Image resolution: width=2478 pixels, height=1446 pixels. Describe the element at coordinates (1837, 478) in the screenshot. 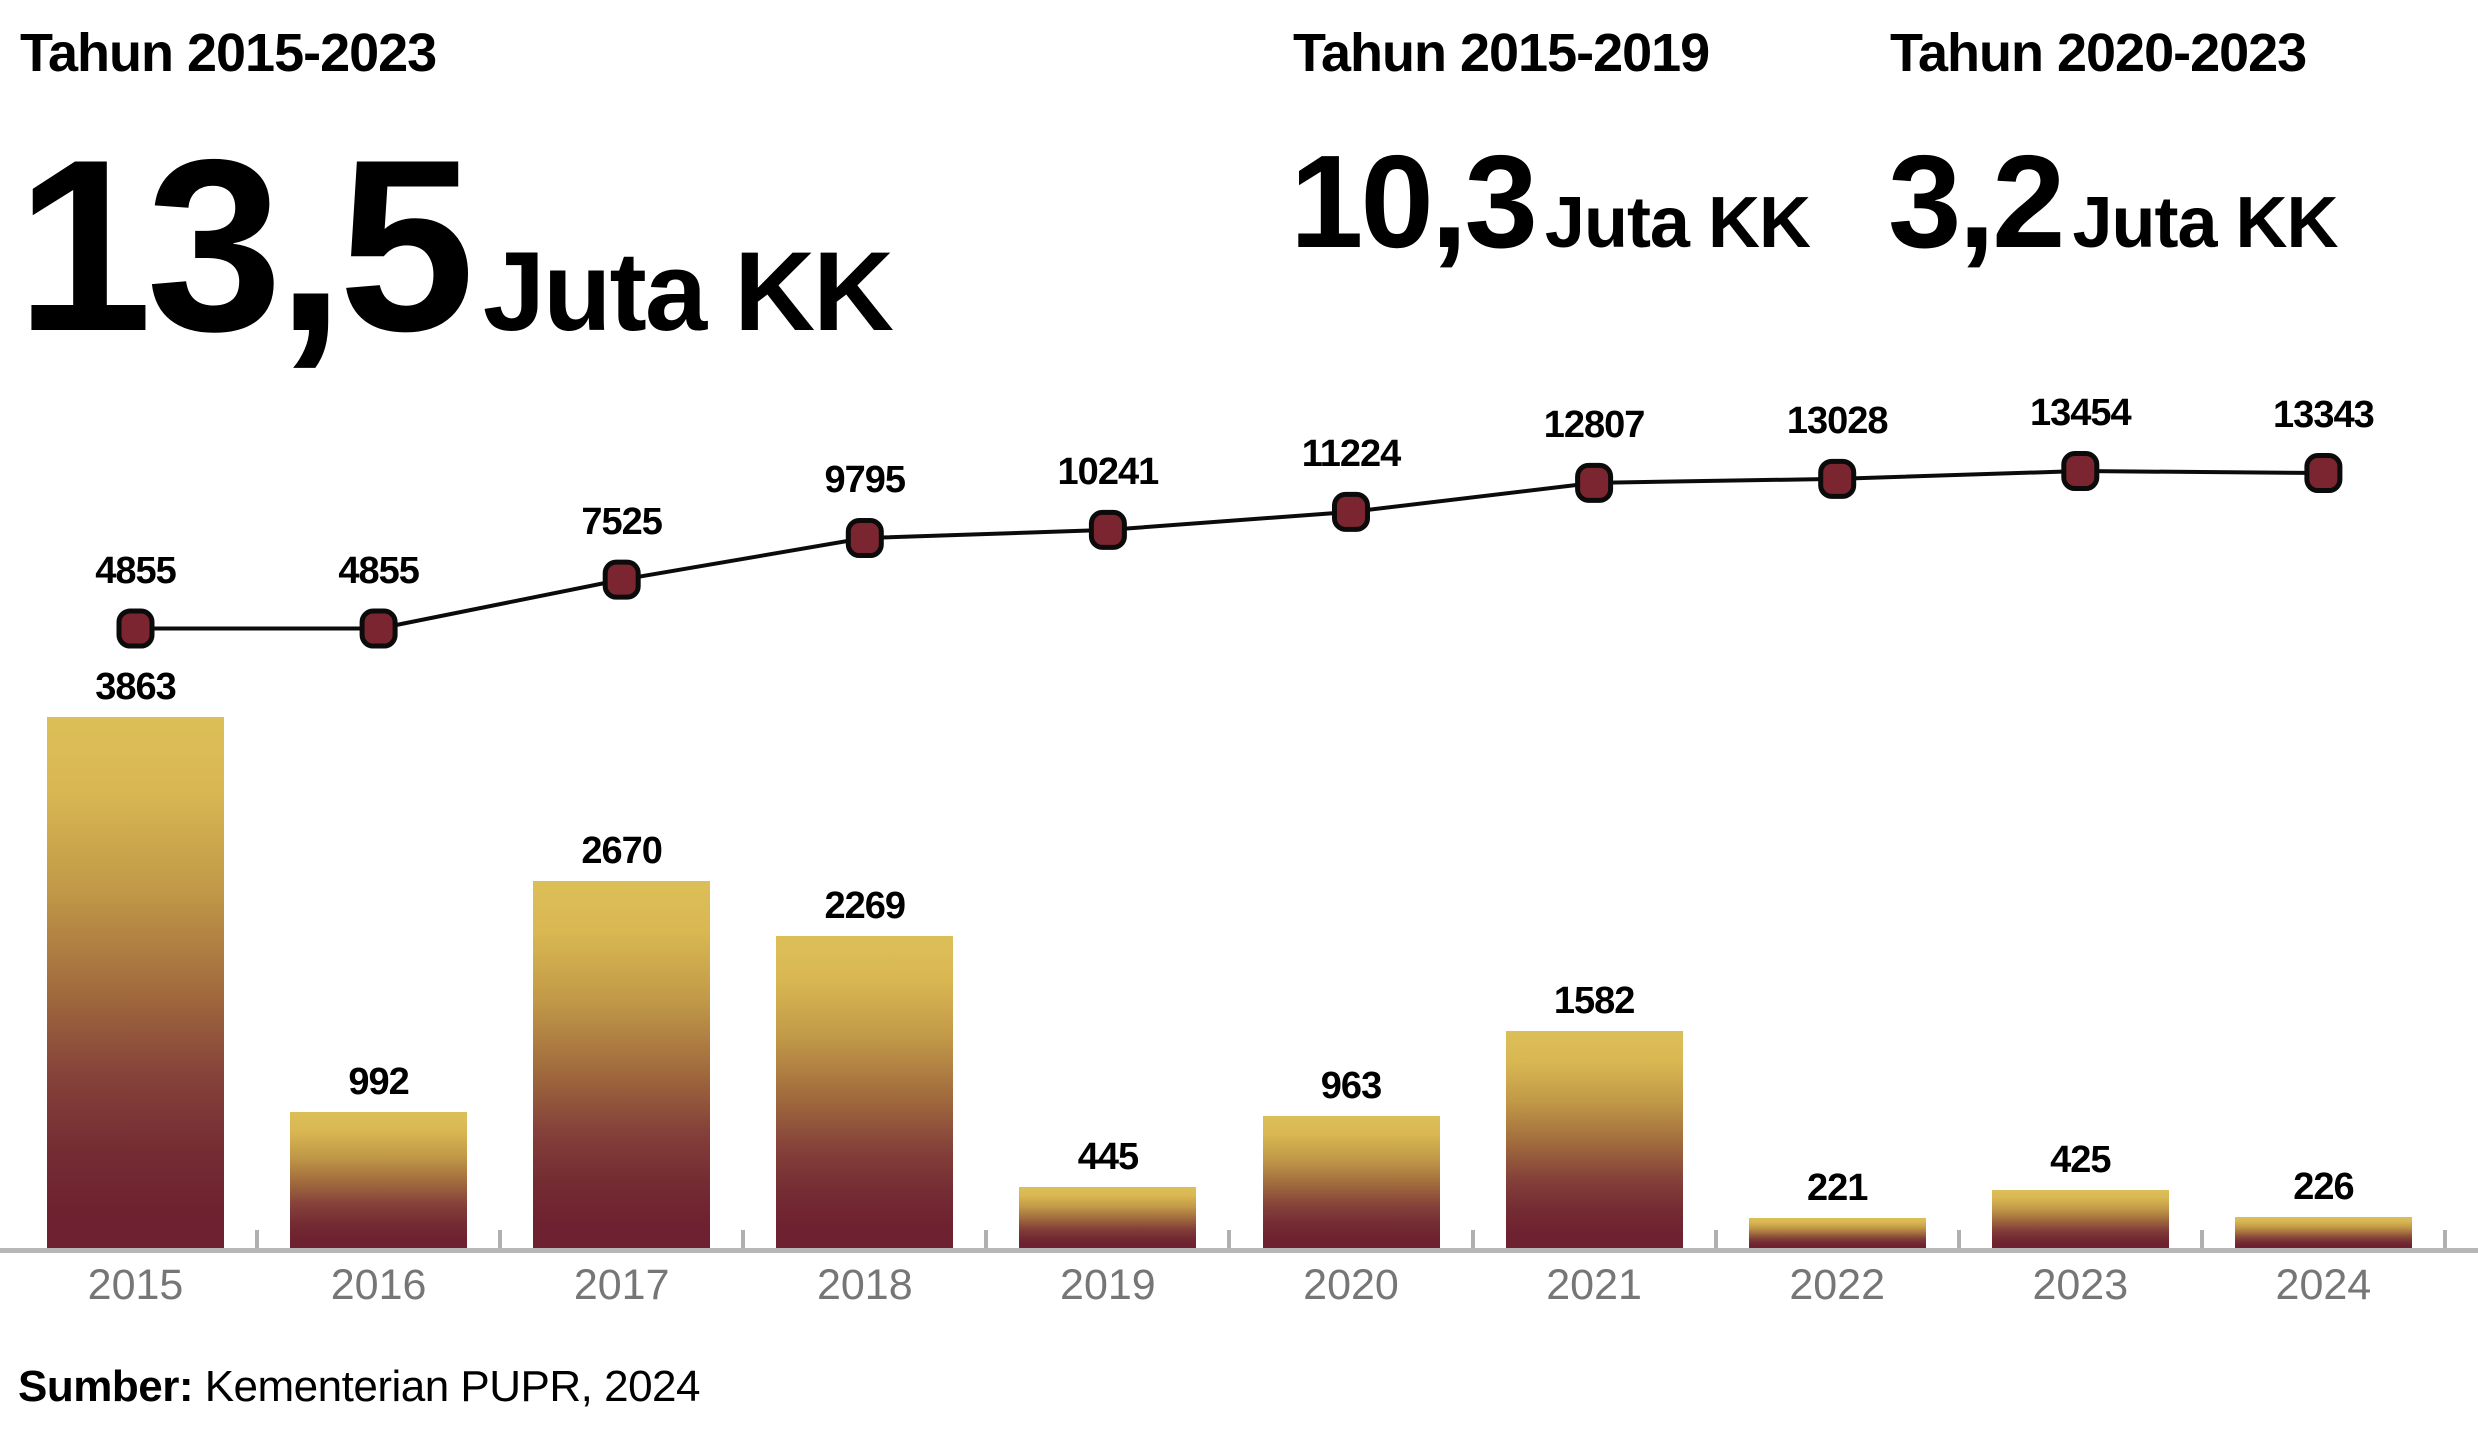

I see `line-marker-2022` at that location.